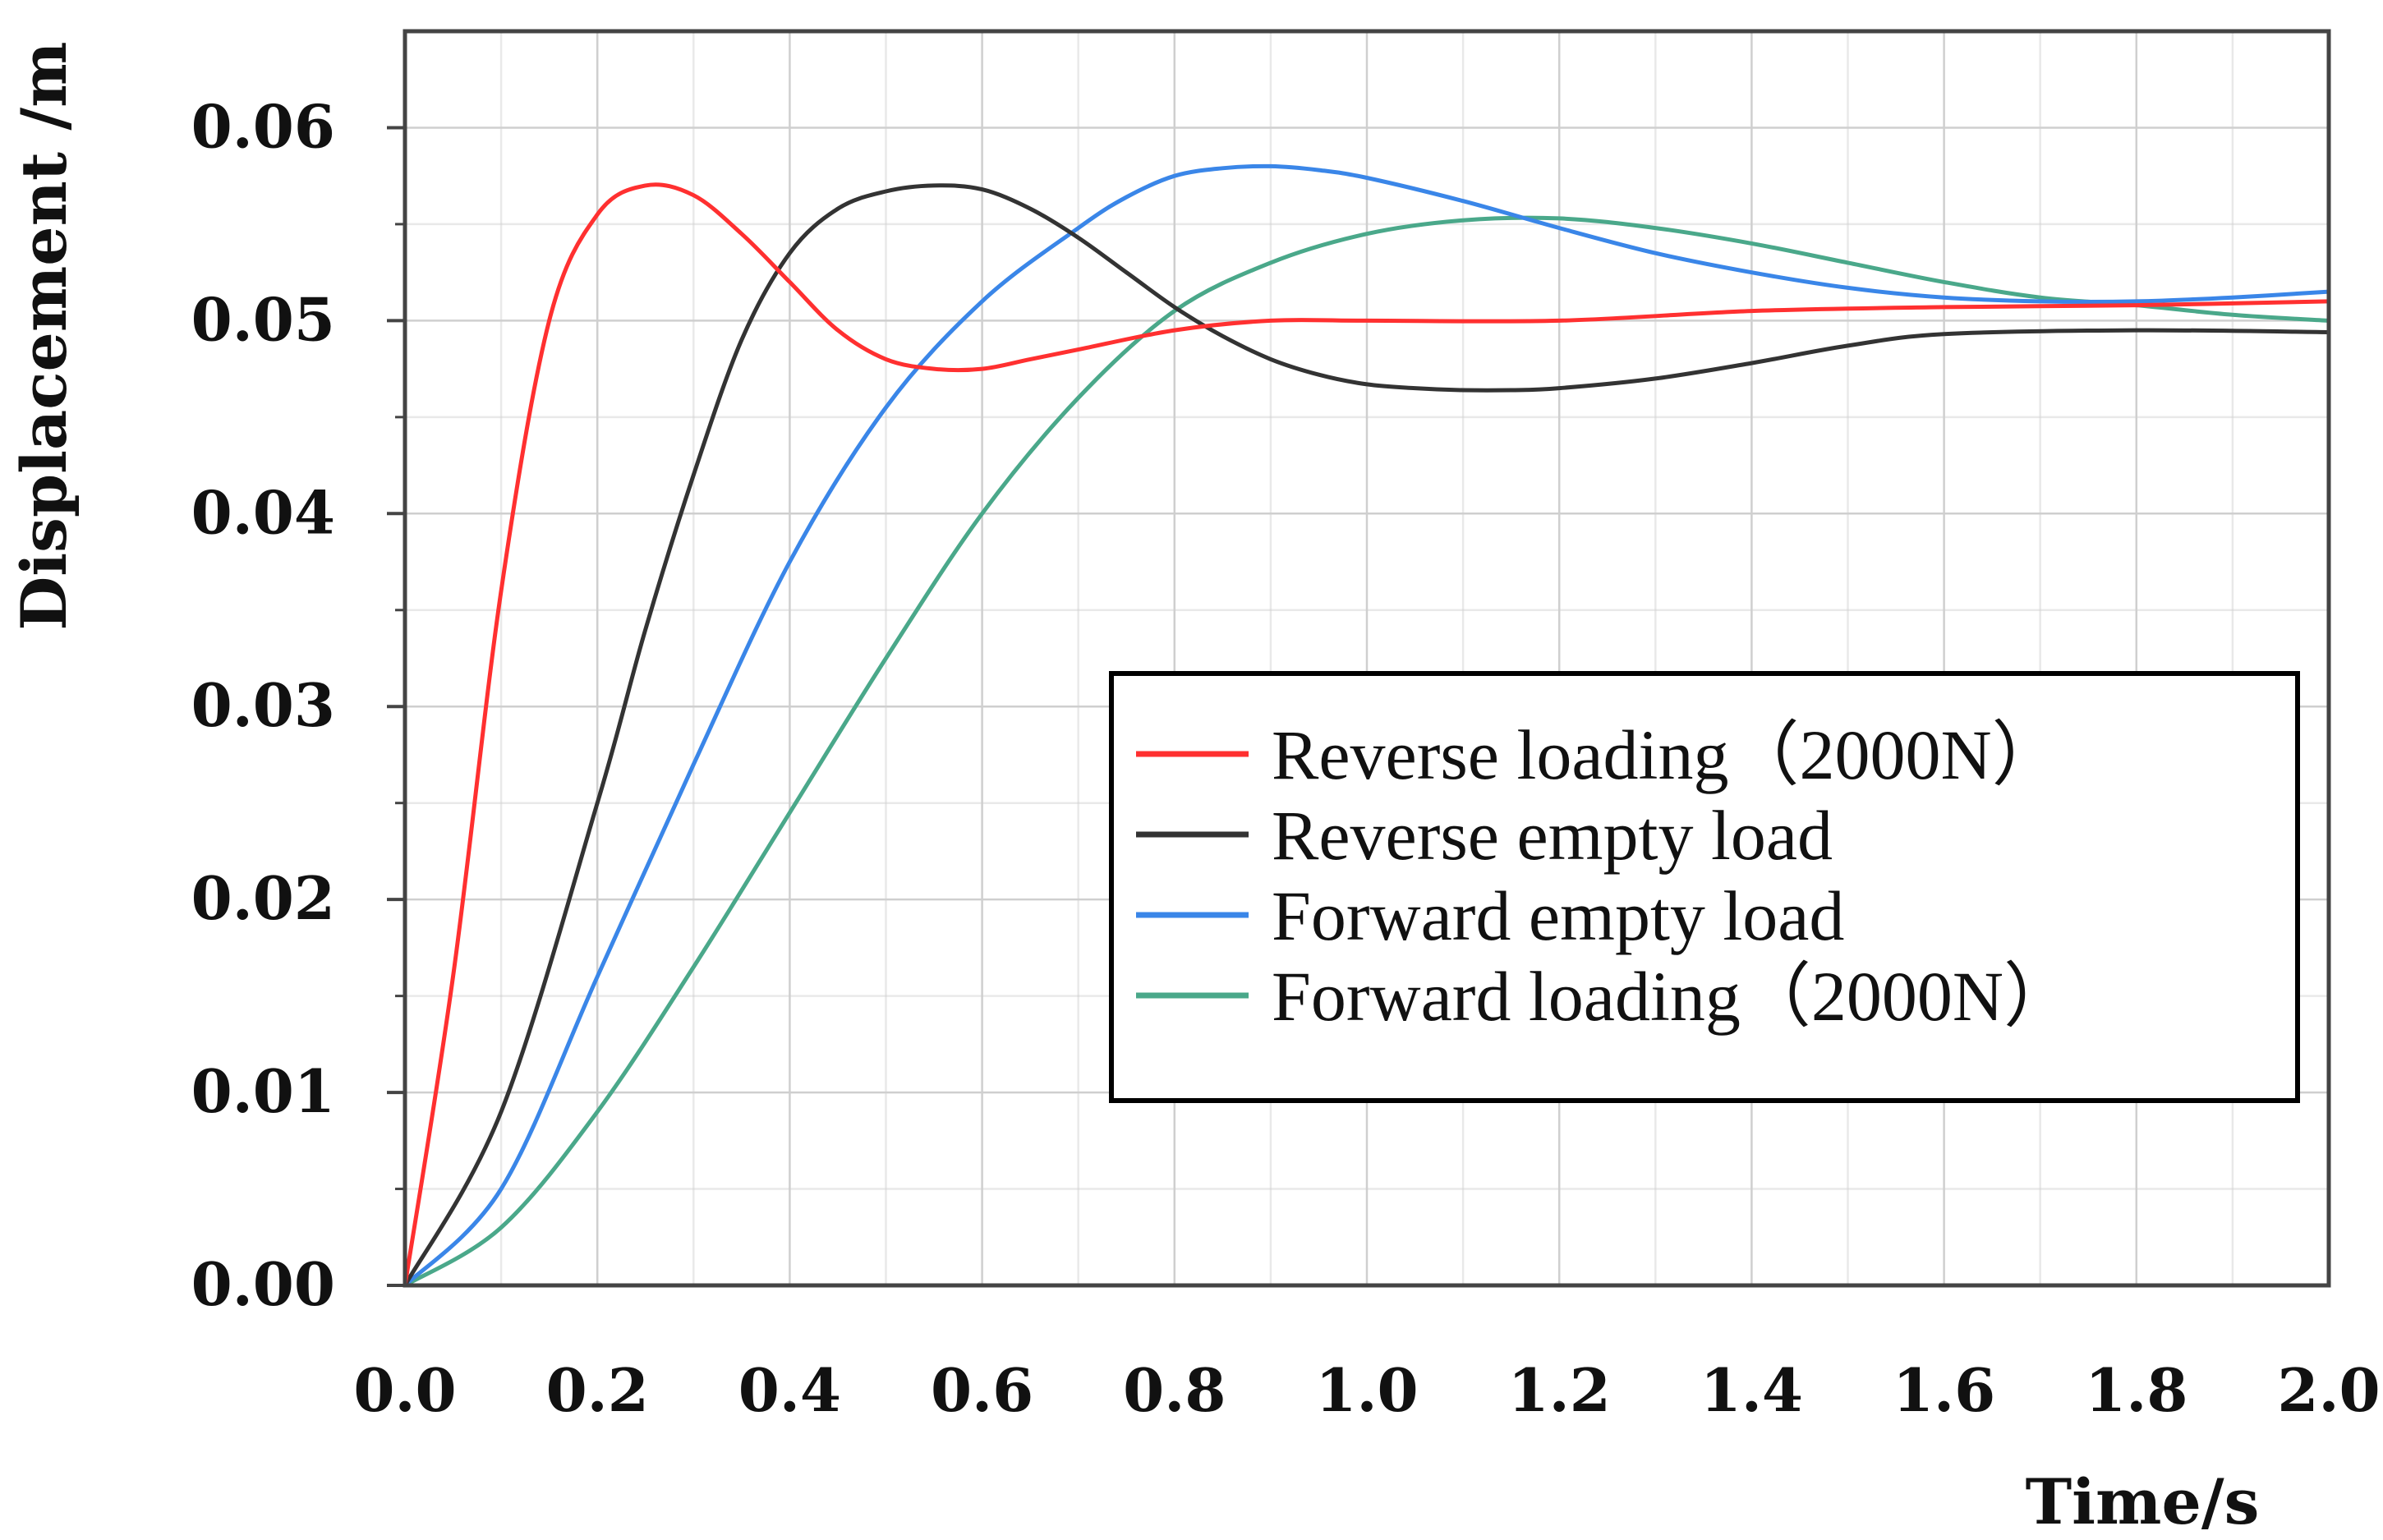 The height and width of the screenshot is (1540, 2383). I want to click on x-tick-label: 0.2, so click(597, 1390).